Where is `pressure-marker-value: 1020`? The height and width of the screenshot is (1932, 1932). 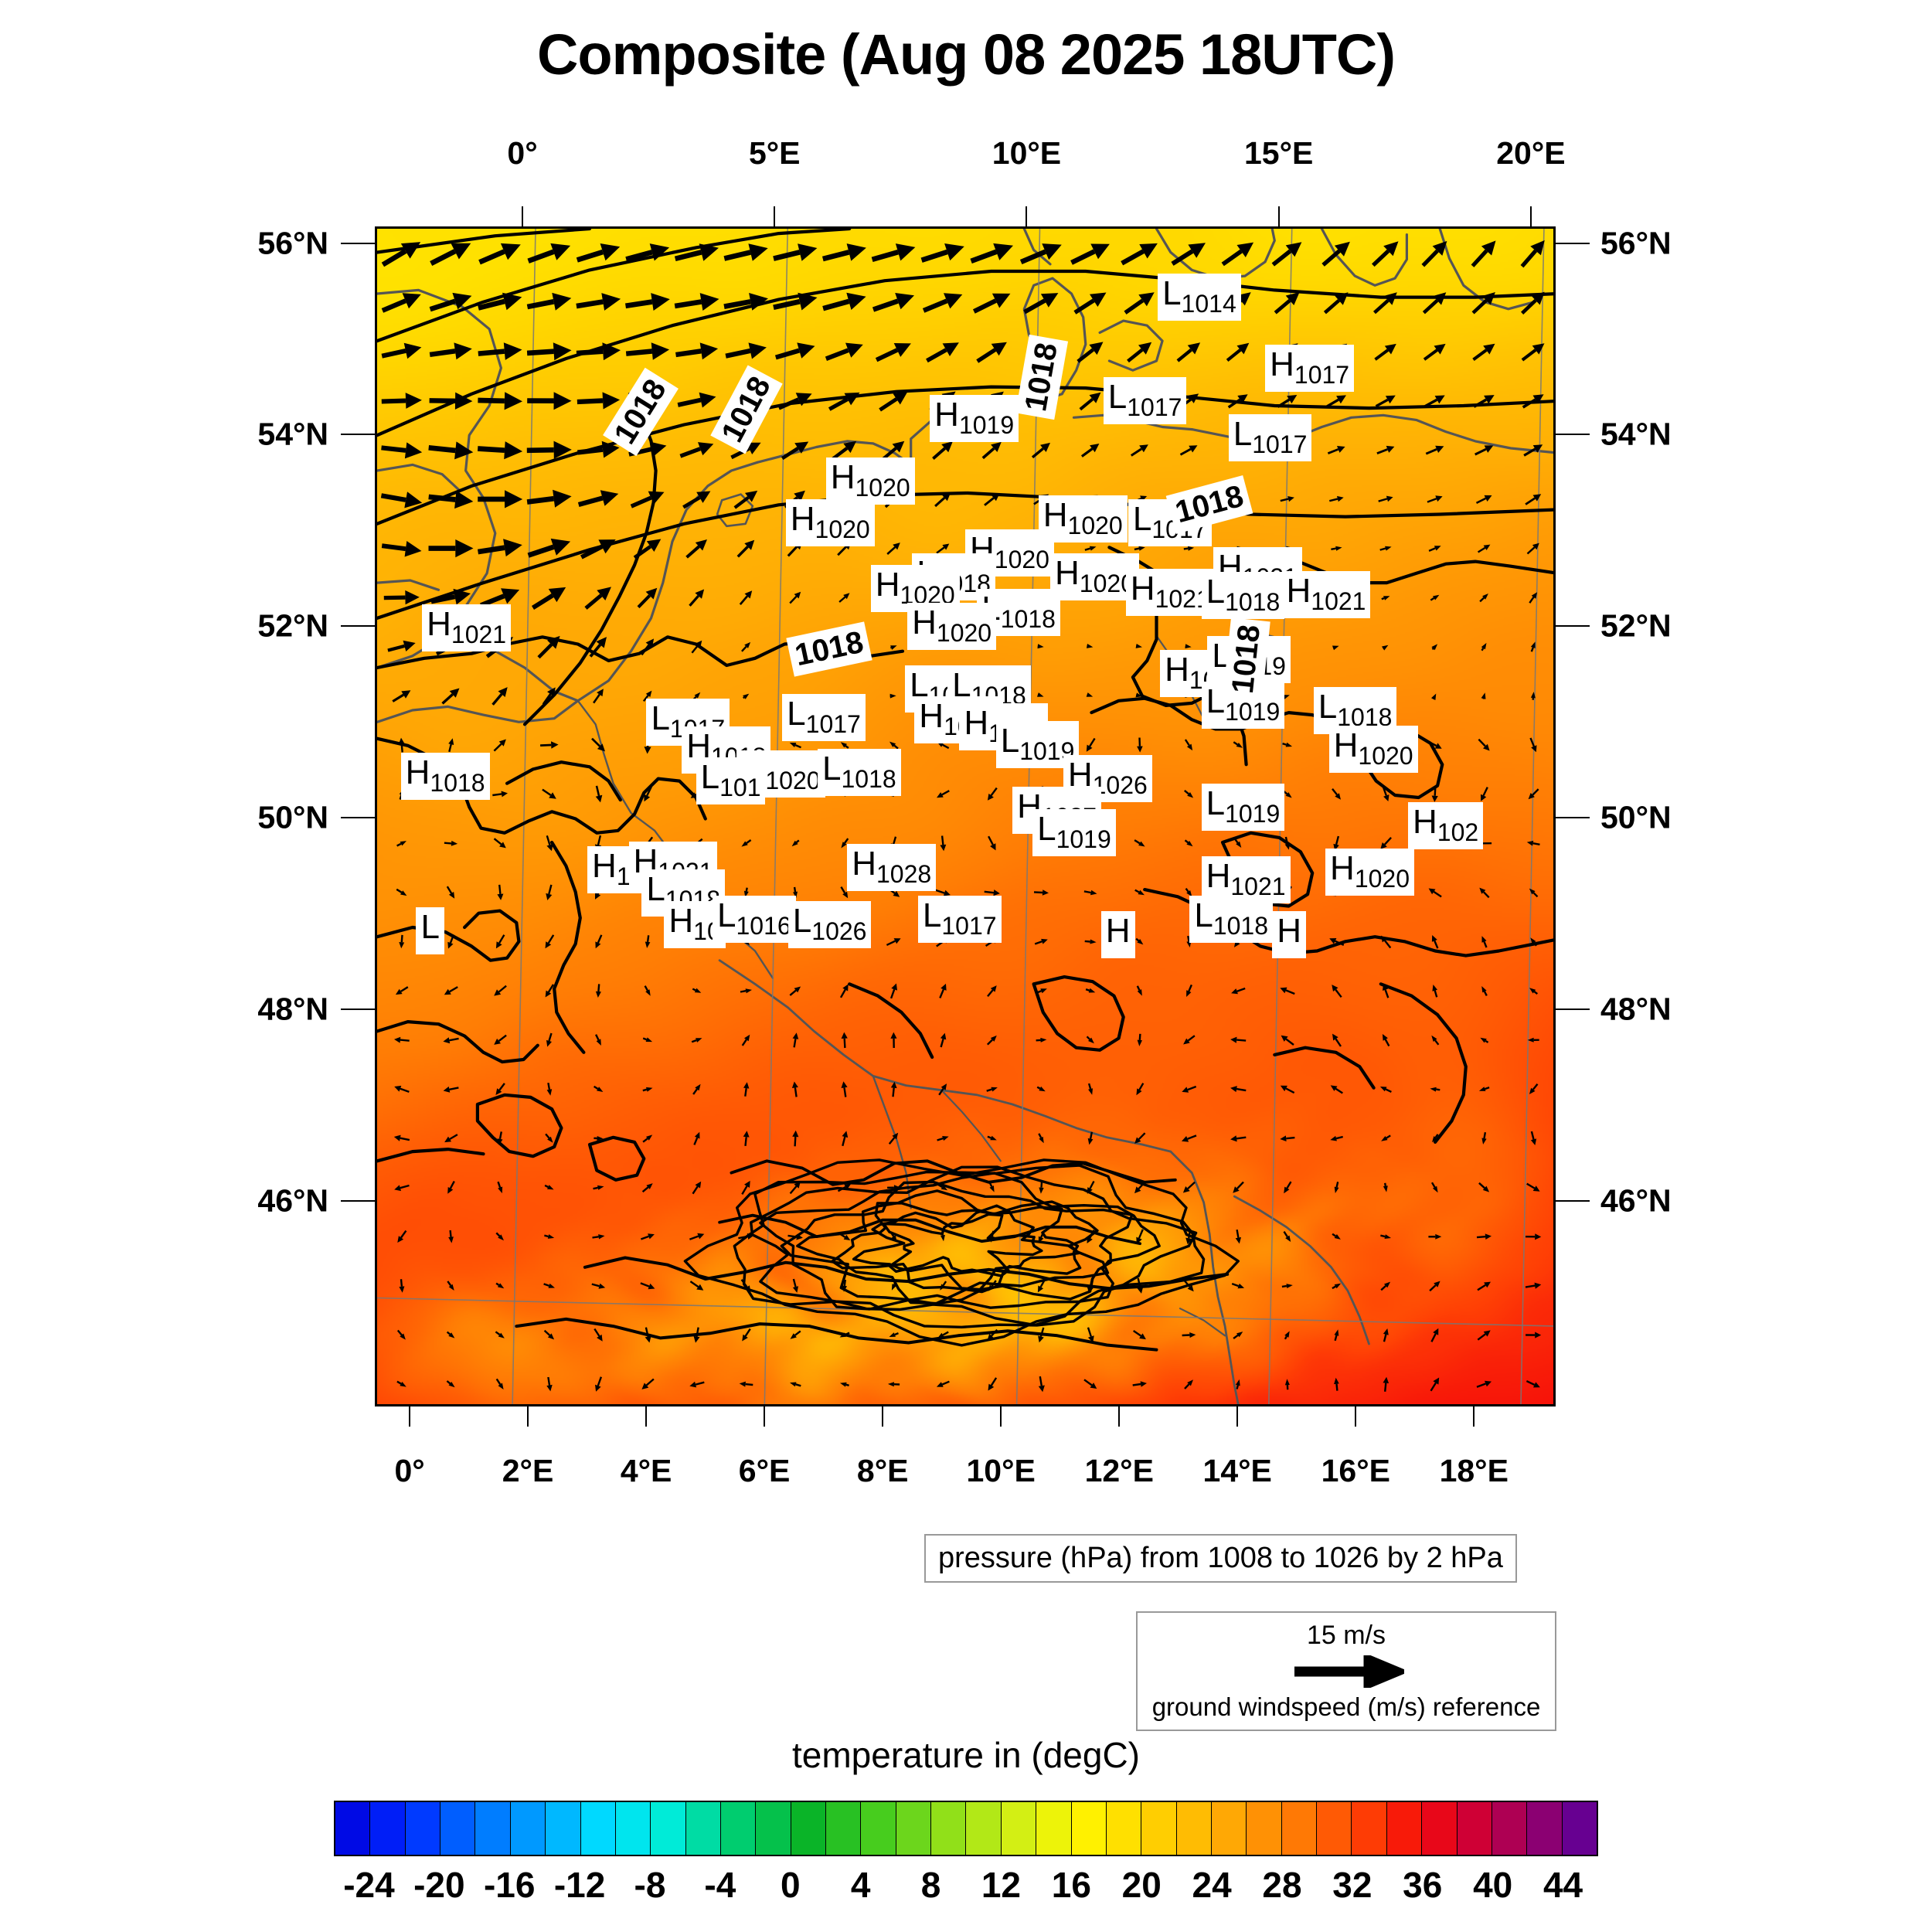 pressure-marker-value: 1020 is located at coordinates (964, 634).